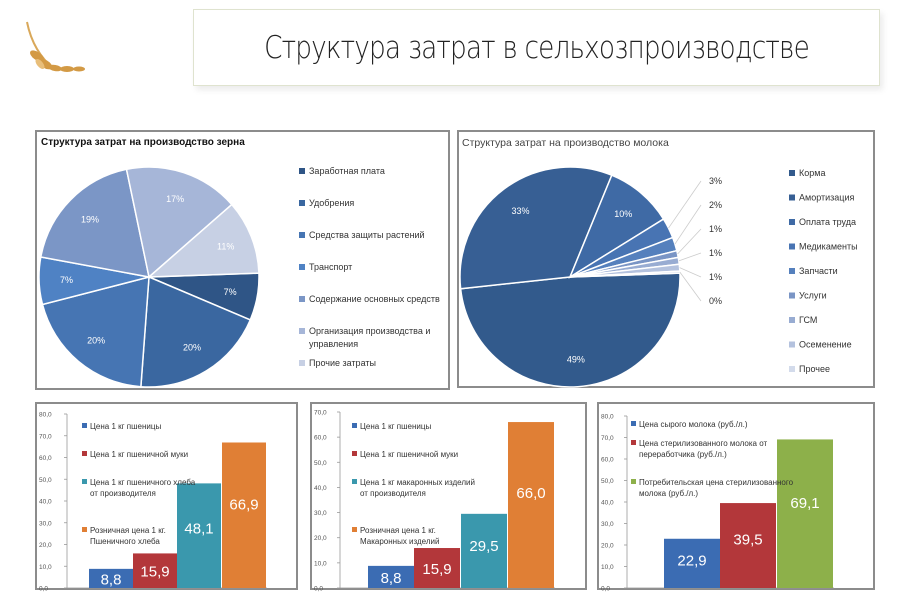  What do you see at coordinates (715, 181) in the screenshot?
I see `data-label: 3%` at bounding box center [715, 181].